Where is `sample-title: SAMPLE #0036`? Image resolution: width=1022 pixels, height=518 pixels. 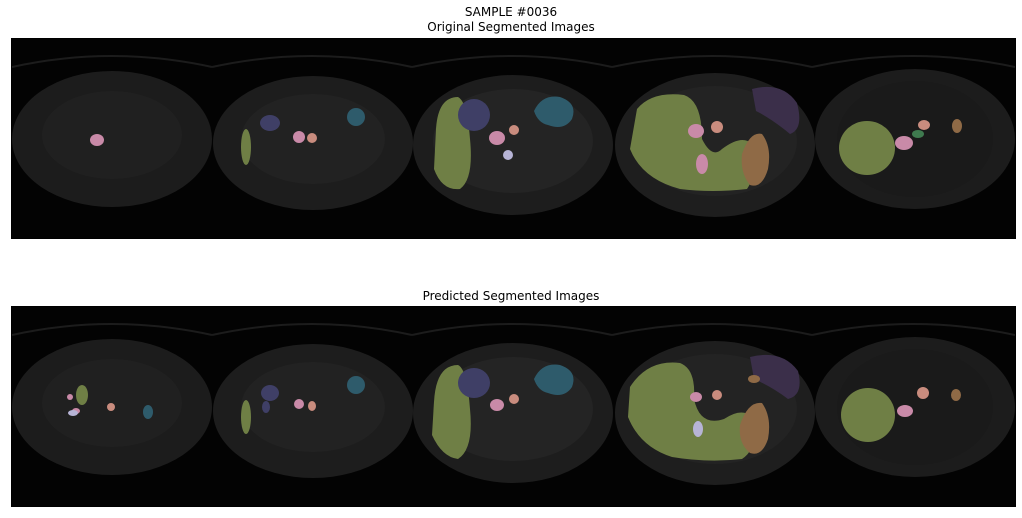
sample-title: SAMPLE #0036 is located at coordinates (511, 12).